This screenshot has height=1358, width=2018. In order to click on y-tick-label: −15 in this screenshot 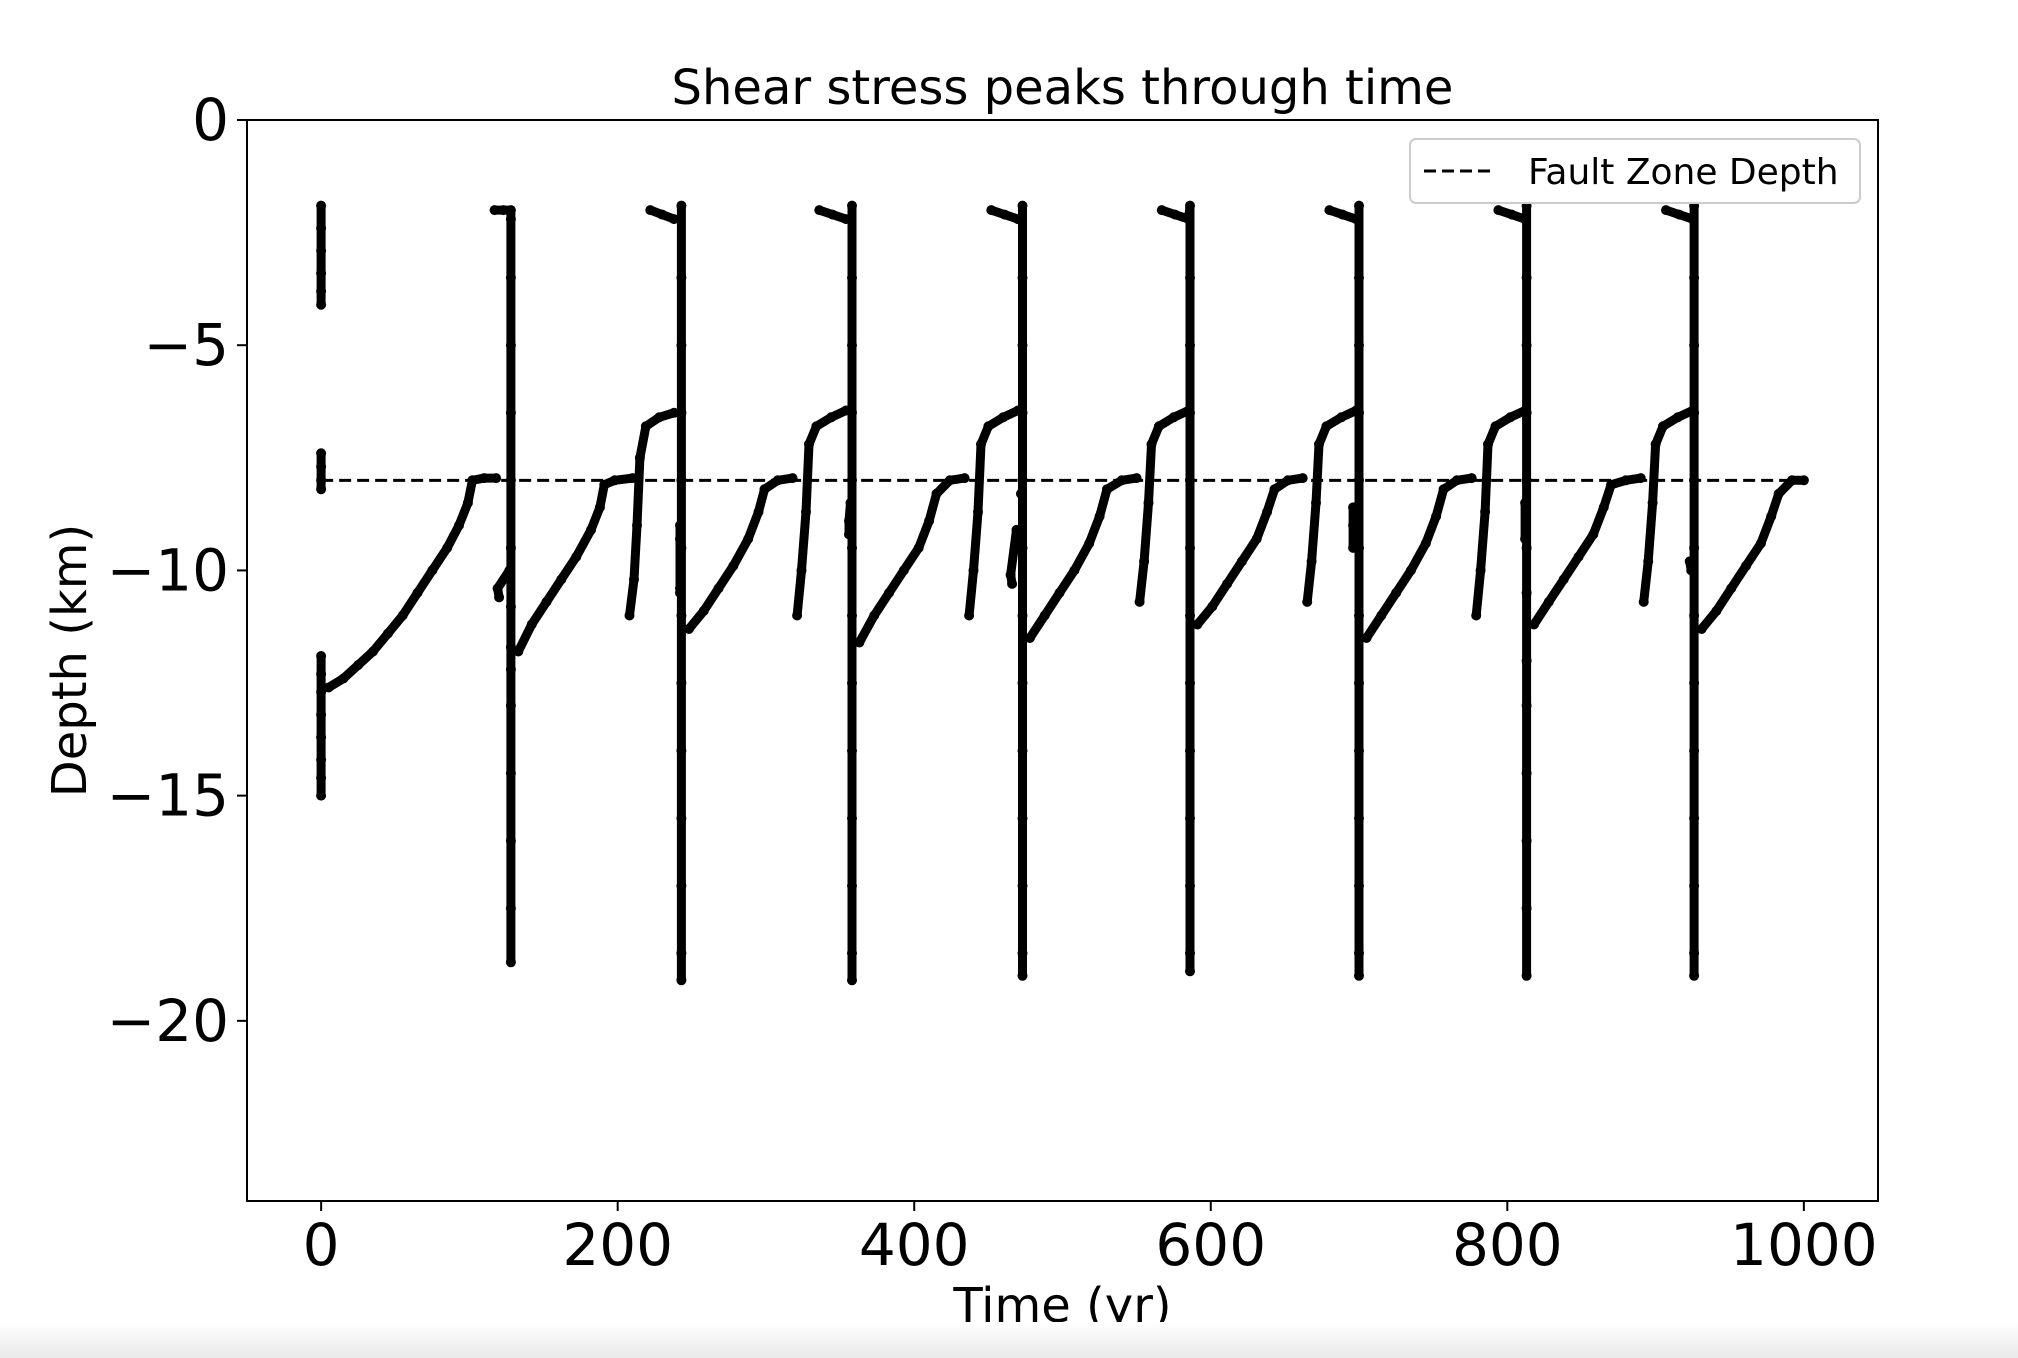, I will do `click(168, 796)`.